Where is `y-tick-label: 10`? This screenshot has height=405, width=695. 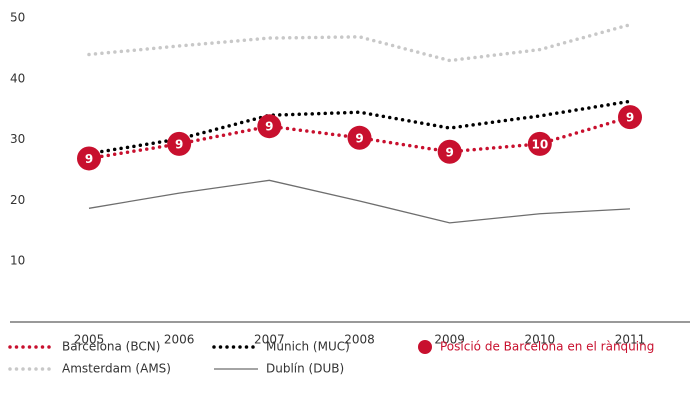
y-tick-label: 10 is located at coordinates (17, 261).